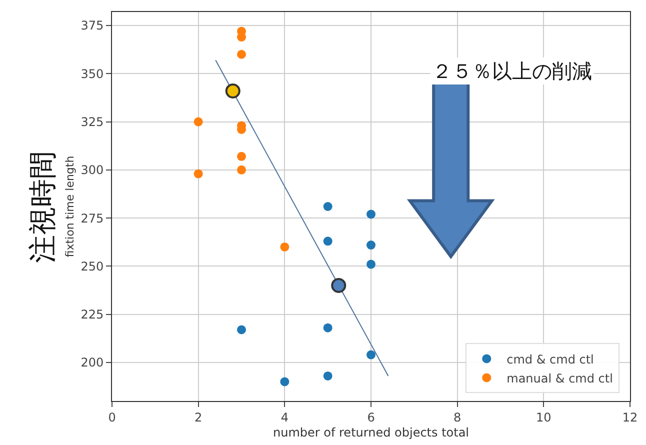  What do you see at coordinates (92, 315) in the screenshot?
I see `y-tick-label: 225` at bounding box center [92, 315].